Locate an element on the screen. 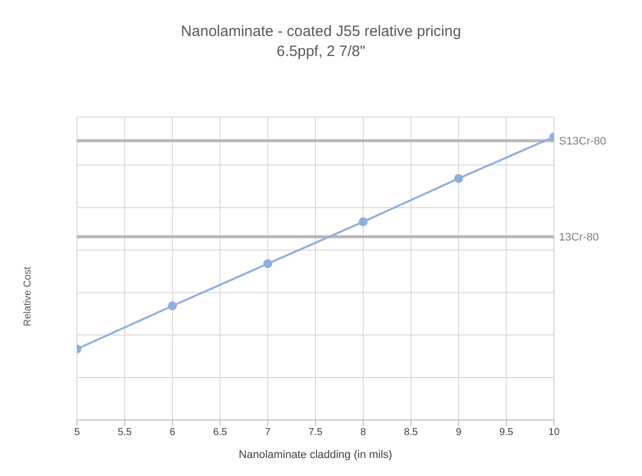  x-tick-label: 5 is located at coordinates (77, 432).